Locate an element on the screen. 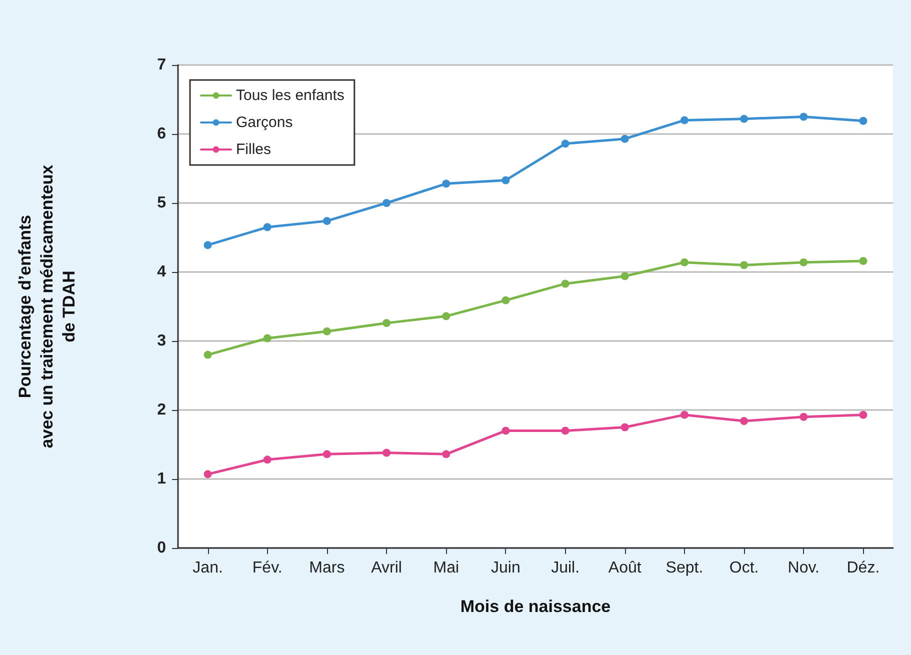  y-axis-title: Pourcentage d’enfants avec un traitement médicamenteux de TDAH is located at coordinates (47, 306).